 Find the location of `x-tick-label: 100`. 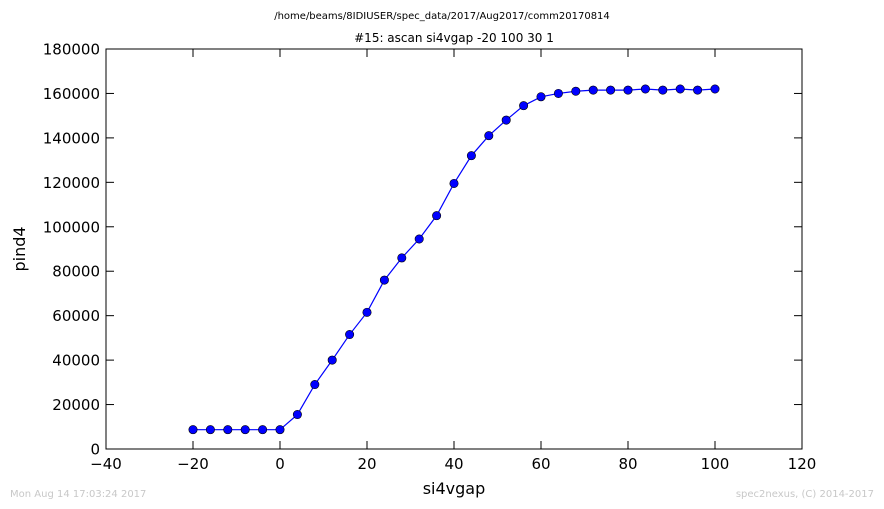

x-tick-label: 100 is located at coordinates (715, 464).